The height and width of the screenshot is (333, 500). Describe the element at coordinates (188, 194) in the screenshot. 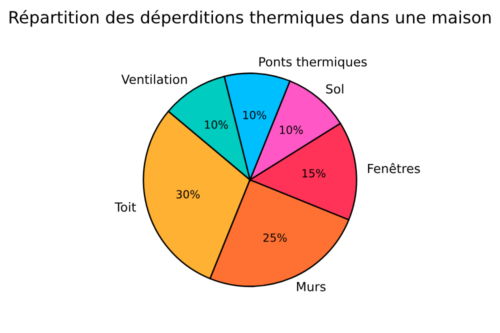

I see `data-label: 30%` at that location.